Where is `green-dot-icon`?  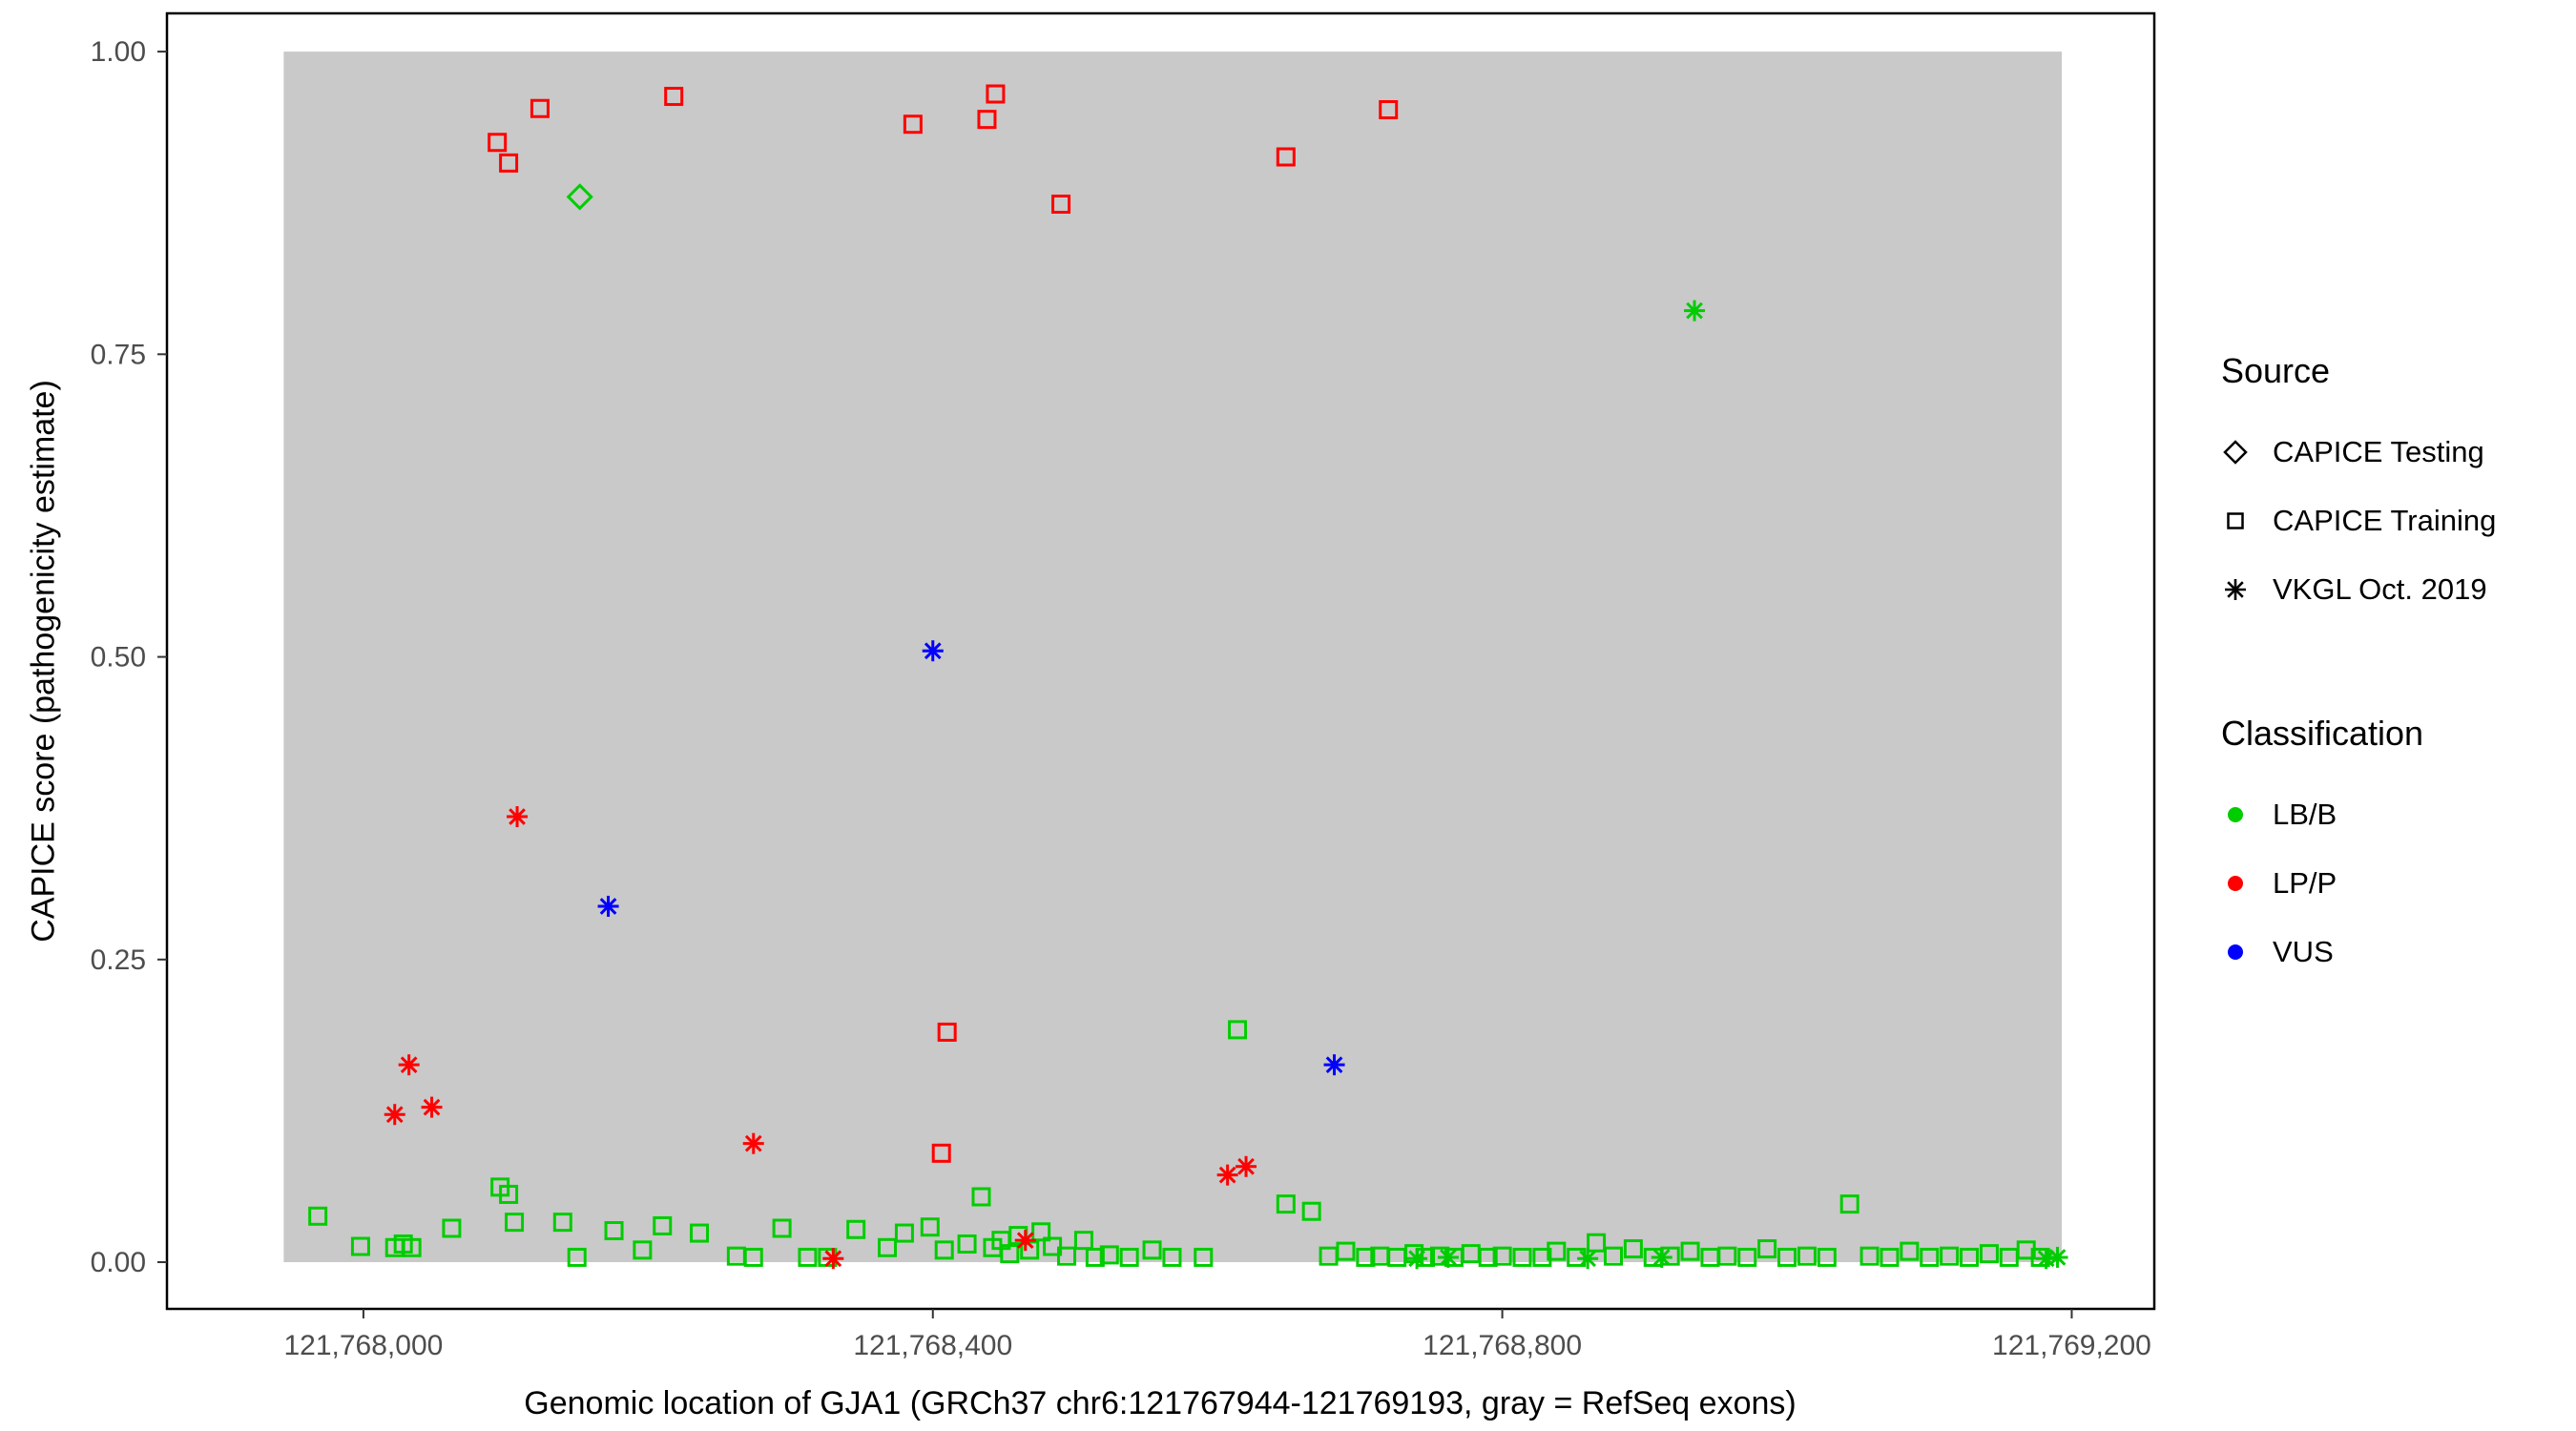 green-dot-icon is located at coordinates (2239, 814).